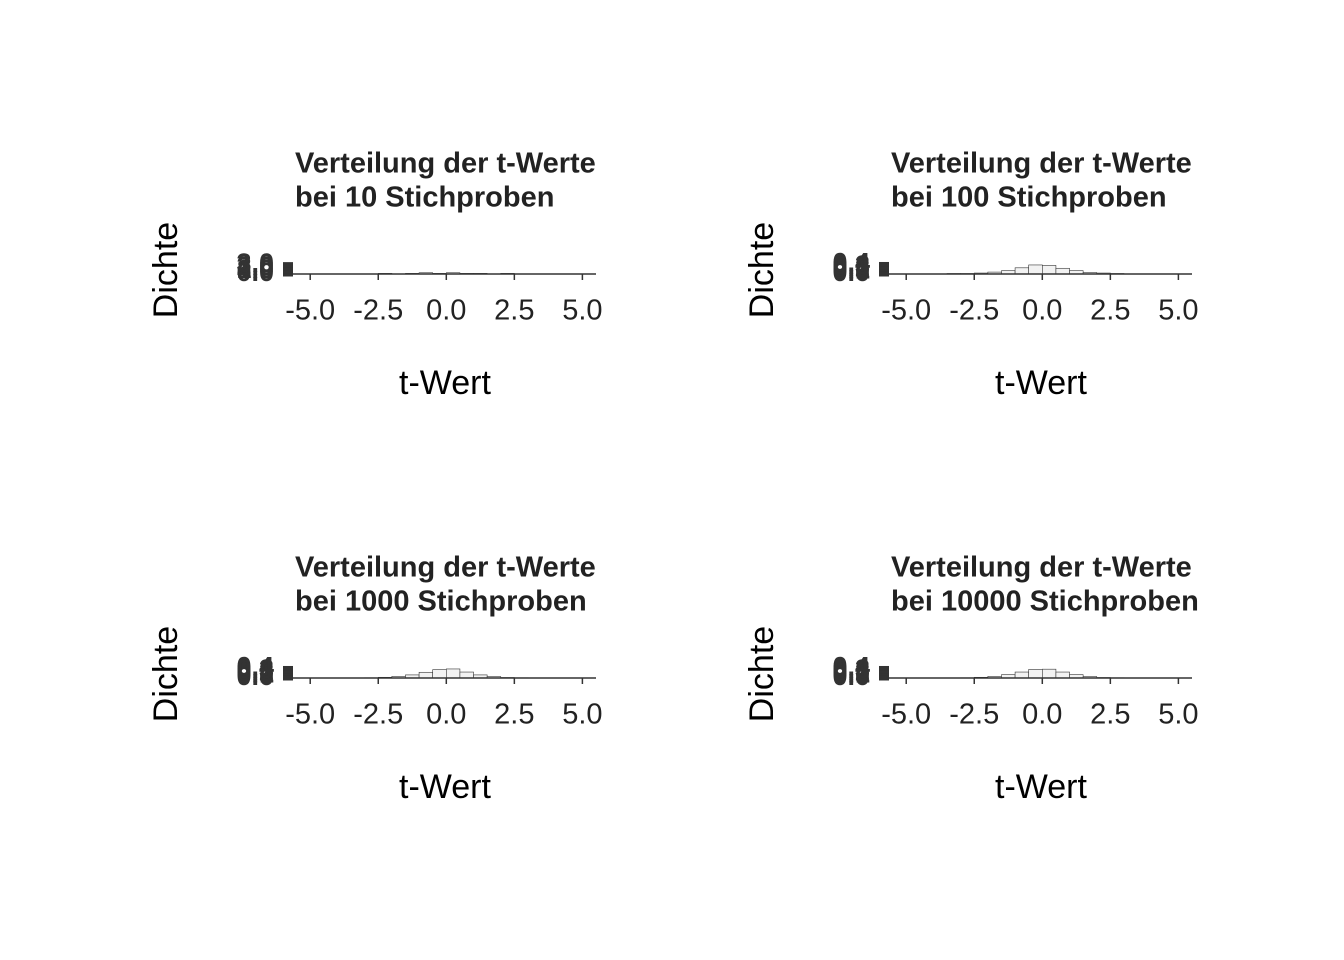  What do you see at coordinates (255, 269) in the screenshot?
I see `y-tick-label: 1.0` at bounding box center [255, 269].